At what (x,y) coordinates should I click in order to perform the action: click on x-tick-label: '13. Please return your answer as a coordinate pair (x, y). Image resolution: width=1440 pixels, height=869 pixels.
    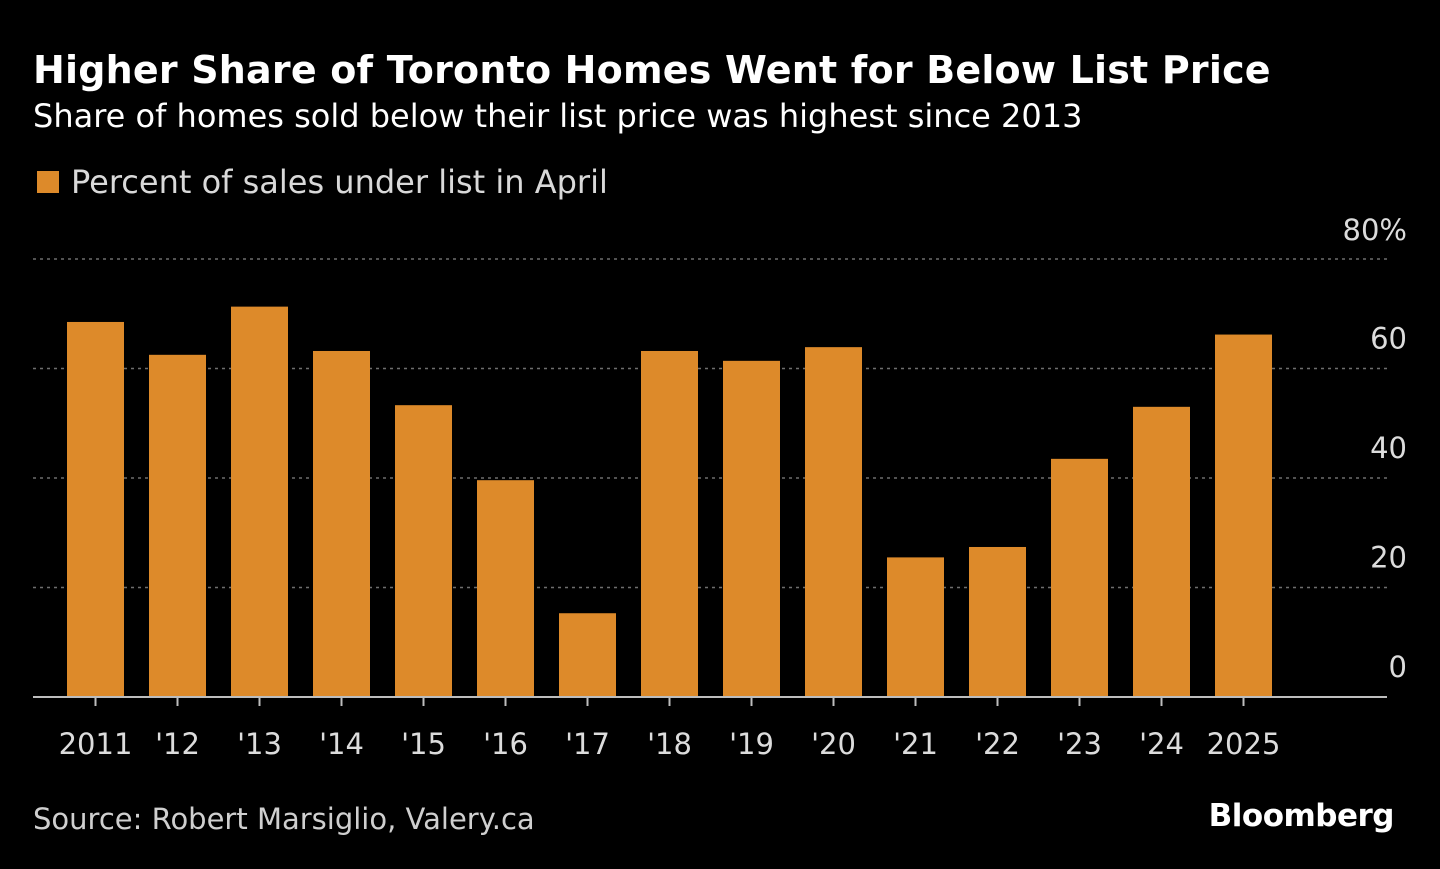
    Looking at the image, I should click on (259, 744).